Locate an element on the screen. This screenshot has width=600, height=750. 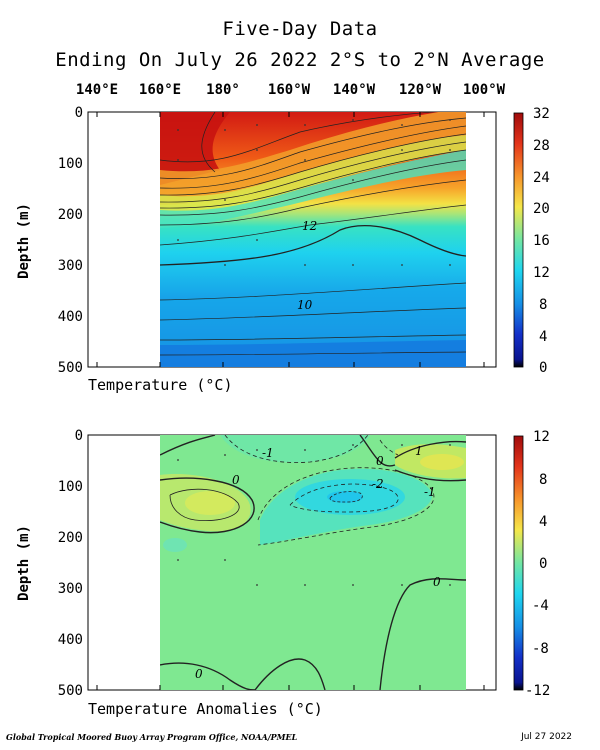
top-xlabel: Temperature (°C) is located at coordinates (160, 385).